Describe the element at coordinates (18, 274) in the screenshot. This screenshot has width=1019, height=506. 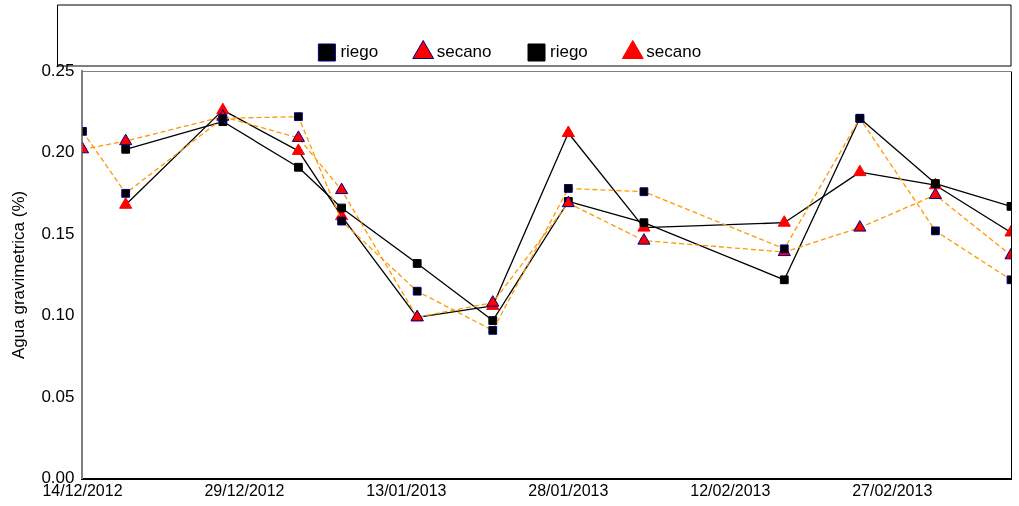
I see `y-axis-title: Agua gravimetrica (%)` at that location.